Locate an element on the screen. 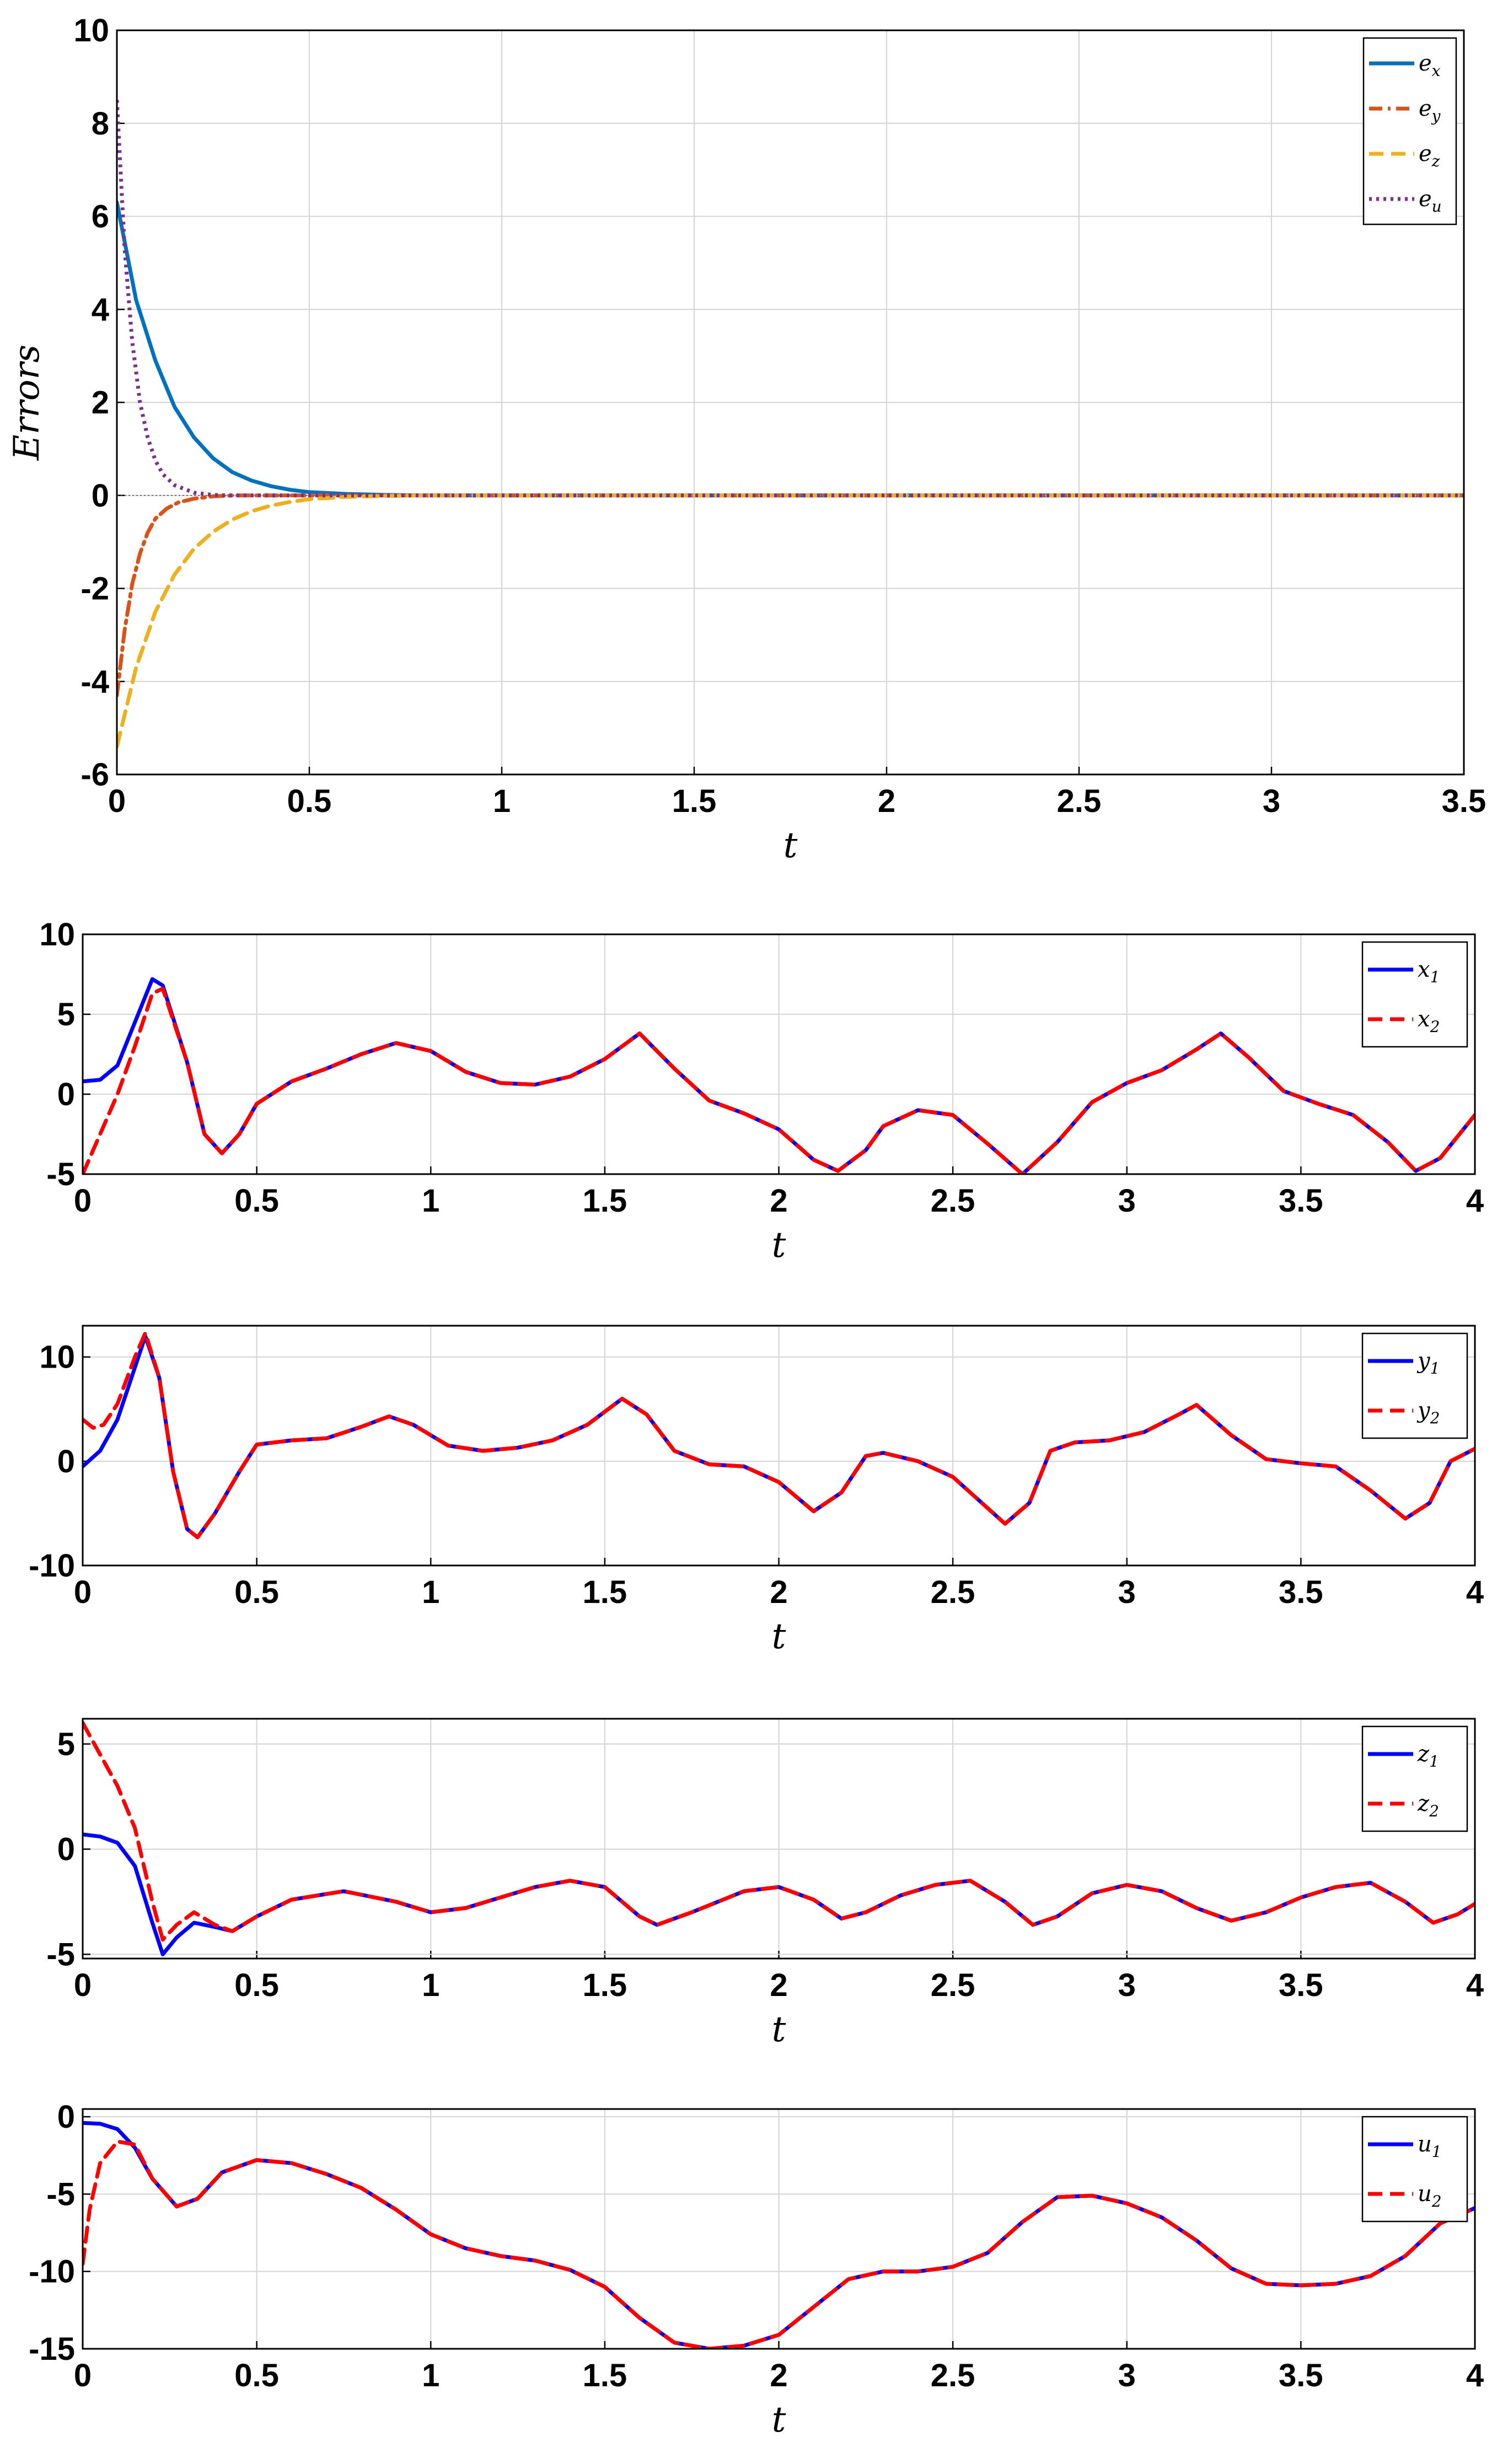  legend-label: u2 is located at coordinates (1430, 2195).